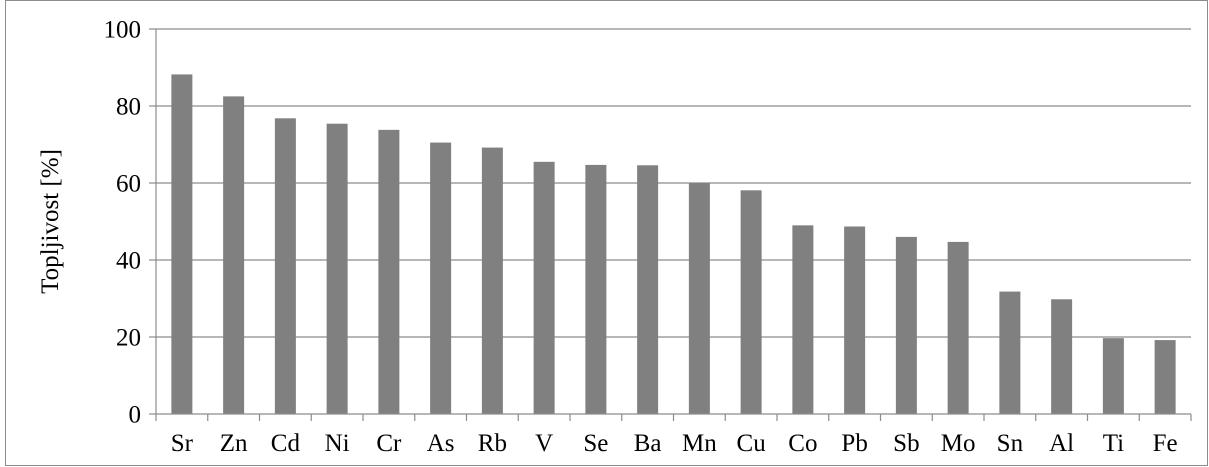  I want to click on x-tick-label: Ti, so click(1113, 443).